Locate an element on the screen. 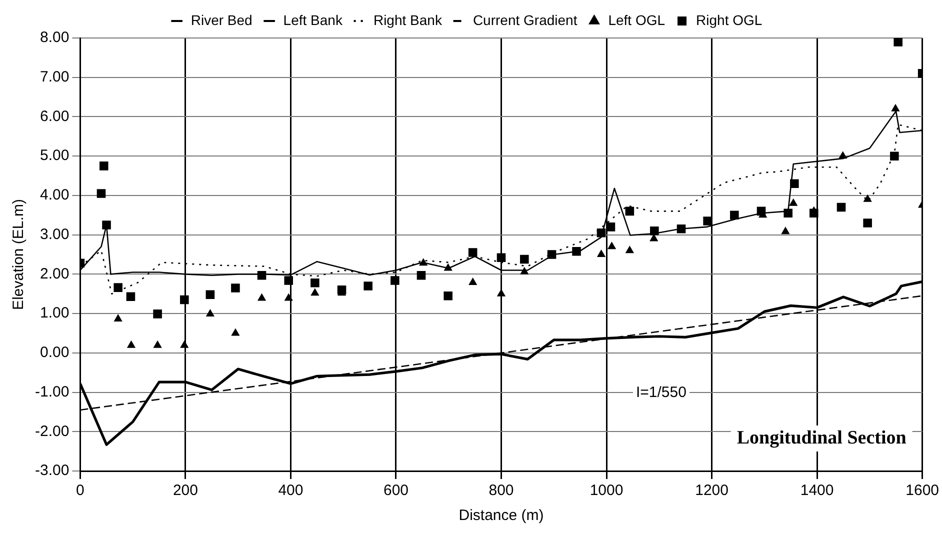  x-tick-label: 1000 is located at coordinates (607, 491).